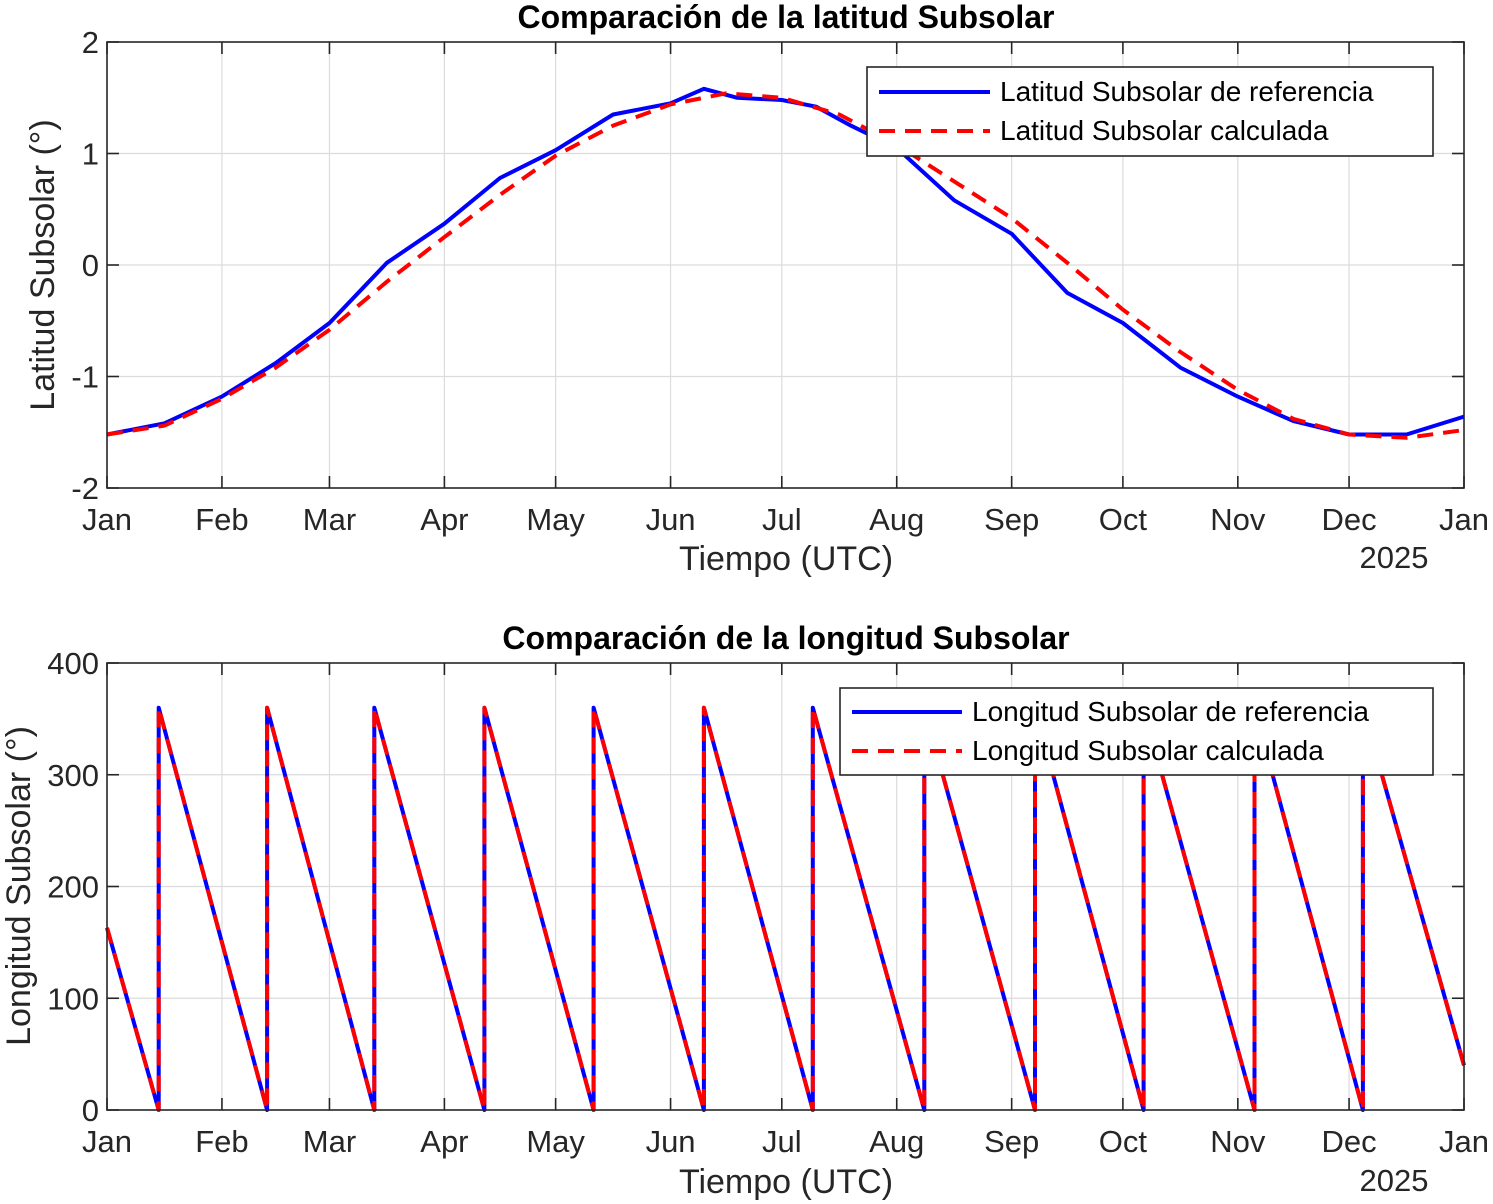  I want to click on y-tick-label: 2, so click(90, 42).